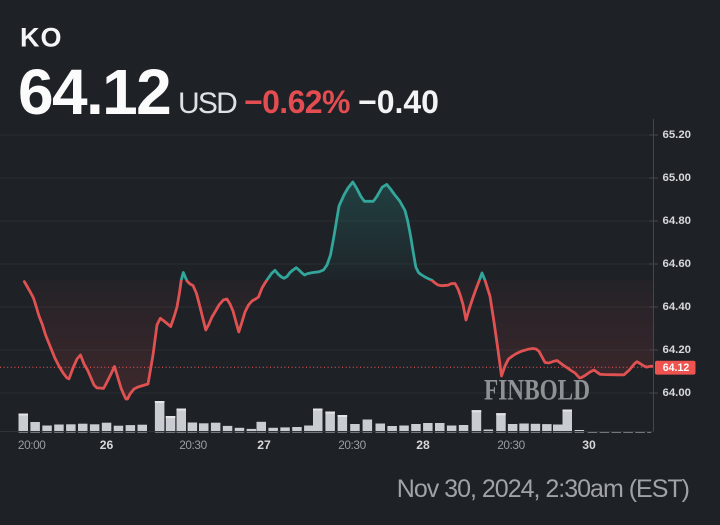 The width and height of the screenshot is (720, 525). I want to click on svg-text: 65.20, so click(677, 135).